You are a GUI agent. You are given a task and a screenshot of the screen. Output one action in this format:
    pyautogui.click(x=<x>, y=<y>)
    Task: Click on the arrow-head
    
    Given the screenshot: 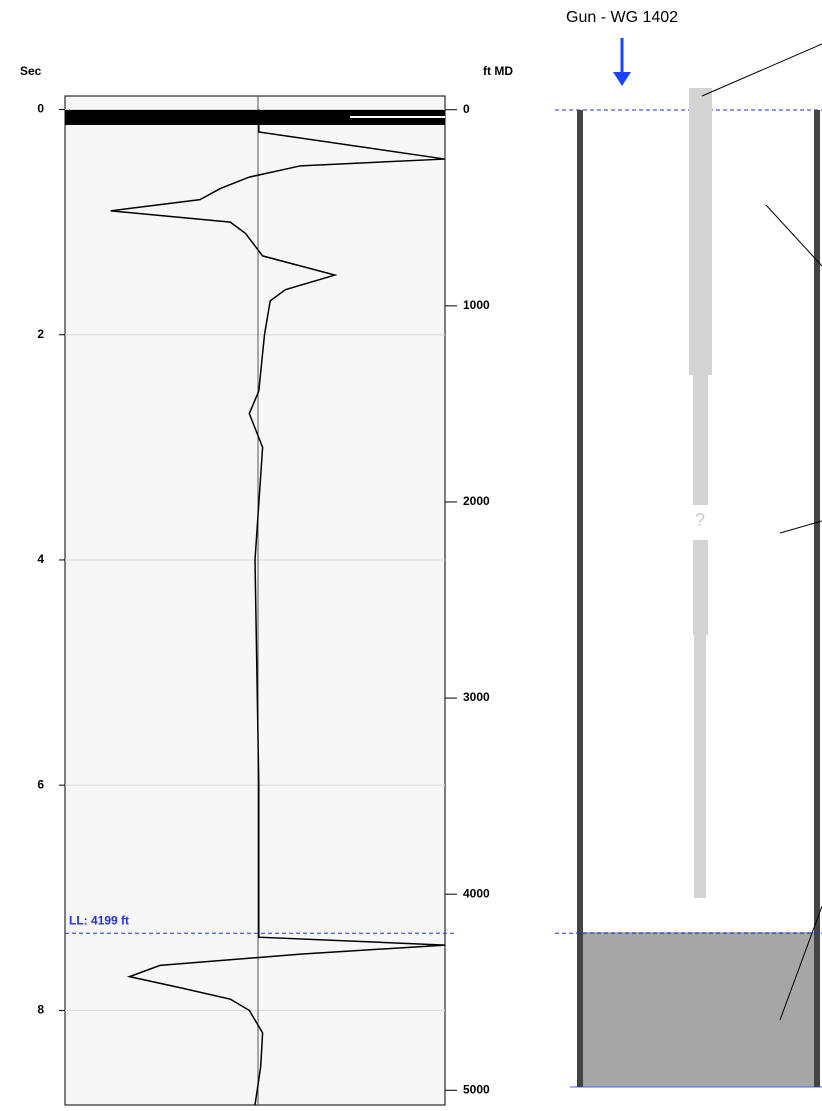 What is the action you would take?
    pyautogui.click(x=622, y=79)
    